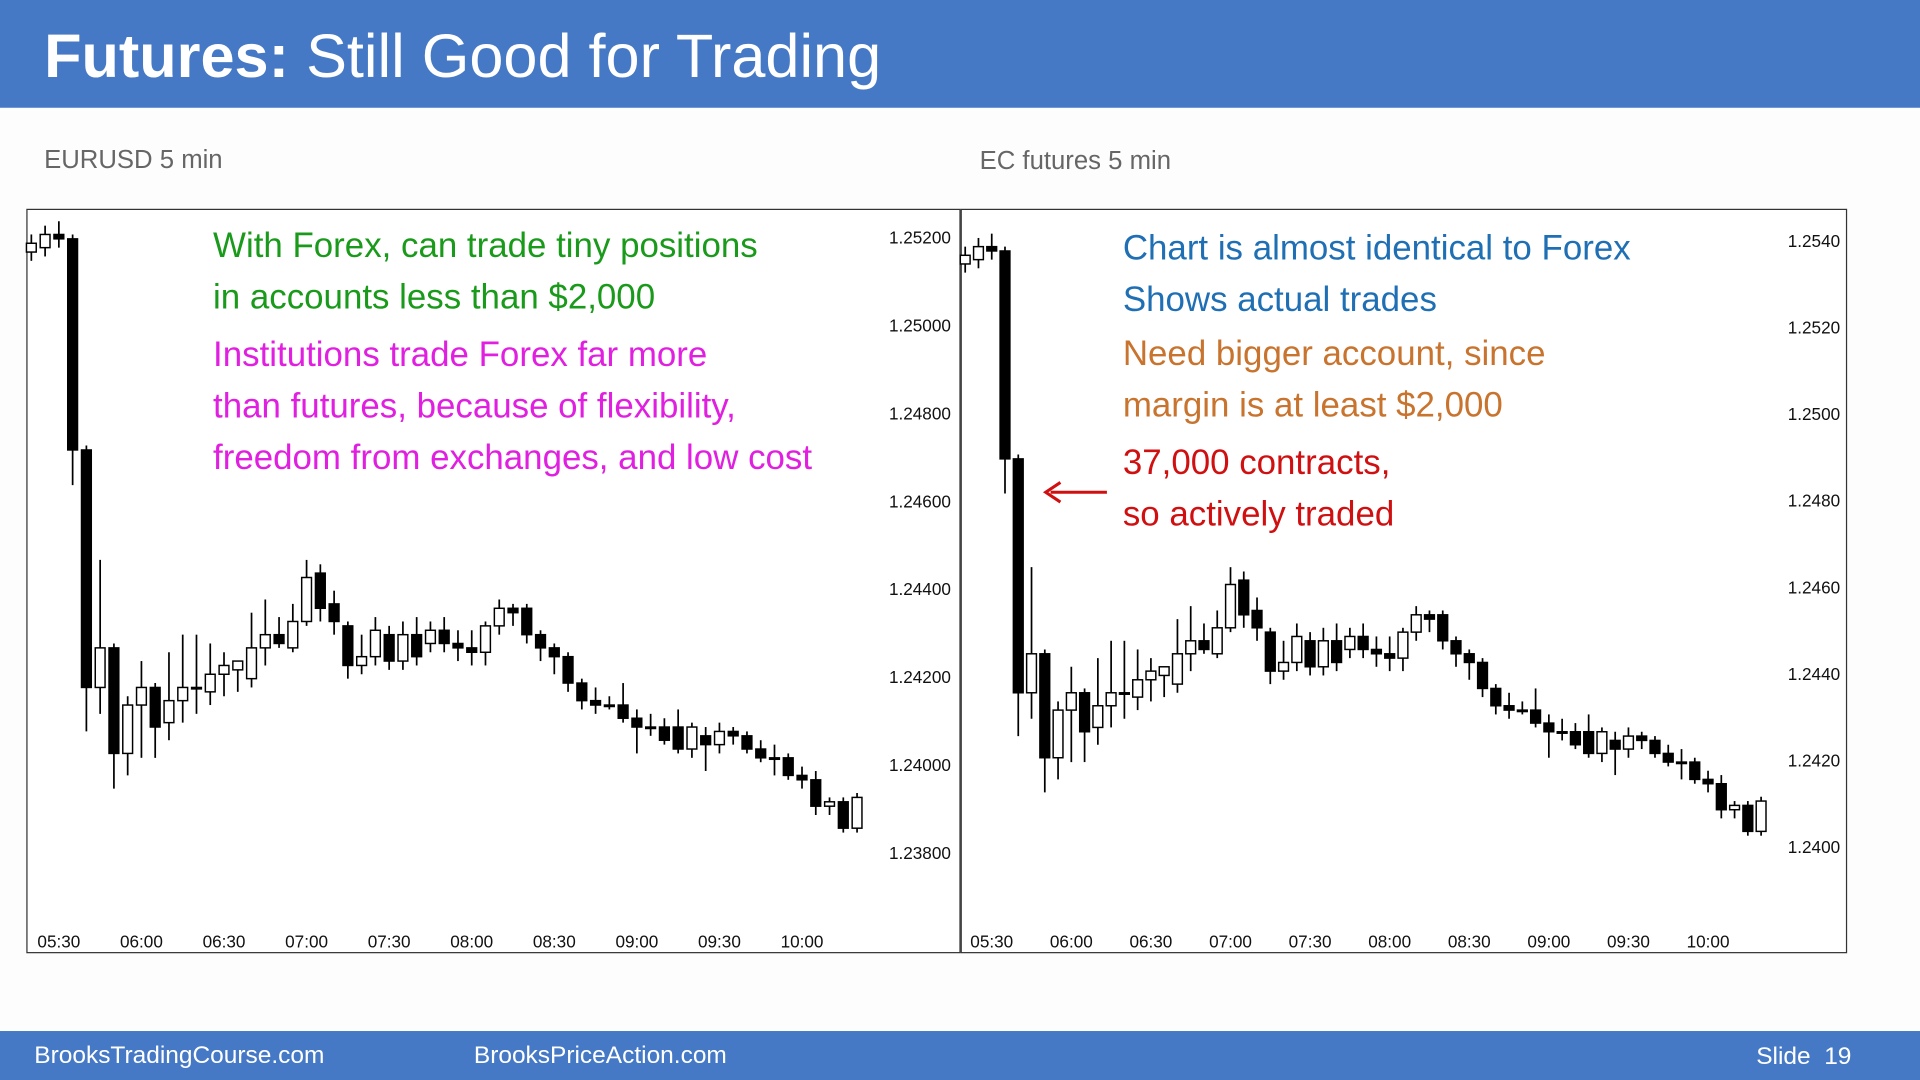 The image size is (1920, 1080). What do you see at coordinates (474, 406) in the screenshot?
I see `annotation: than futures, because of flexibility,` at bounding box center [474, 406].